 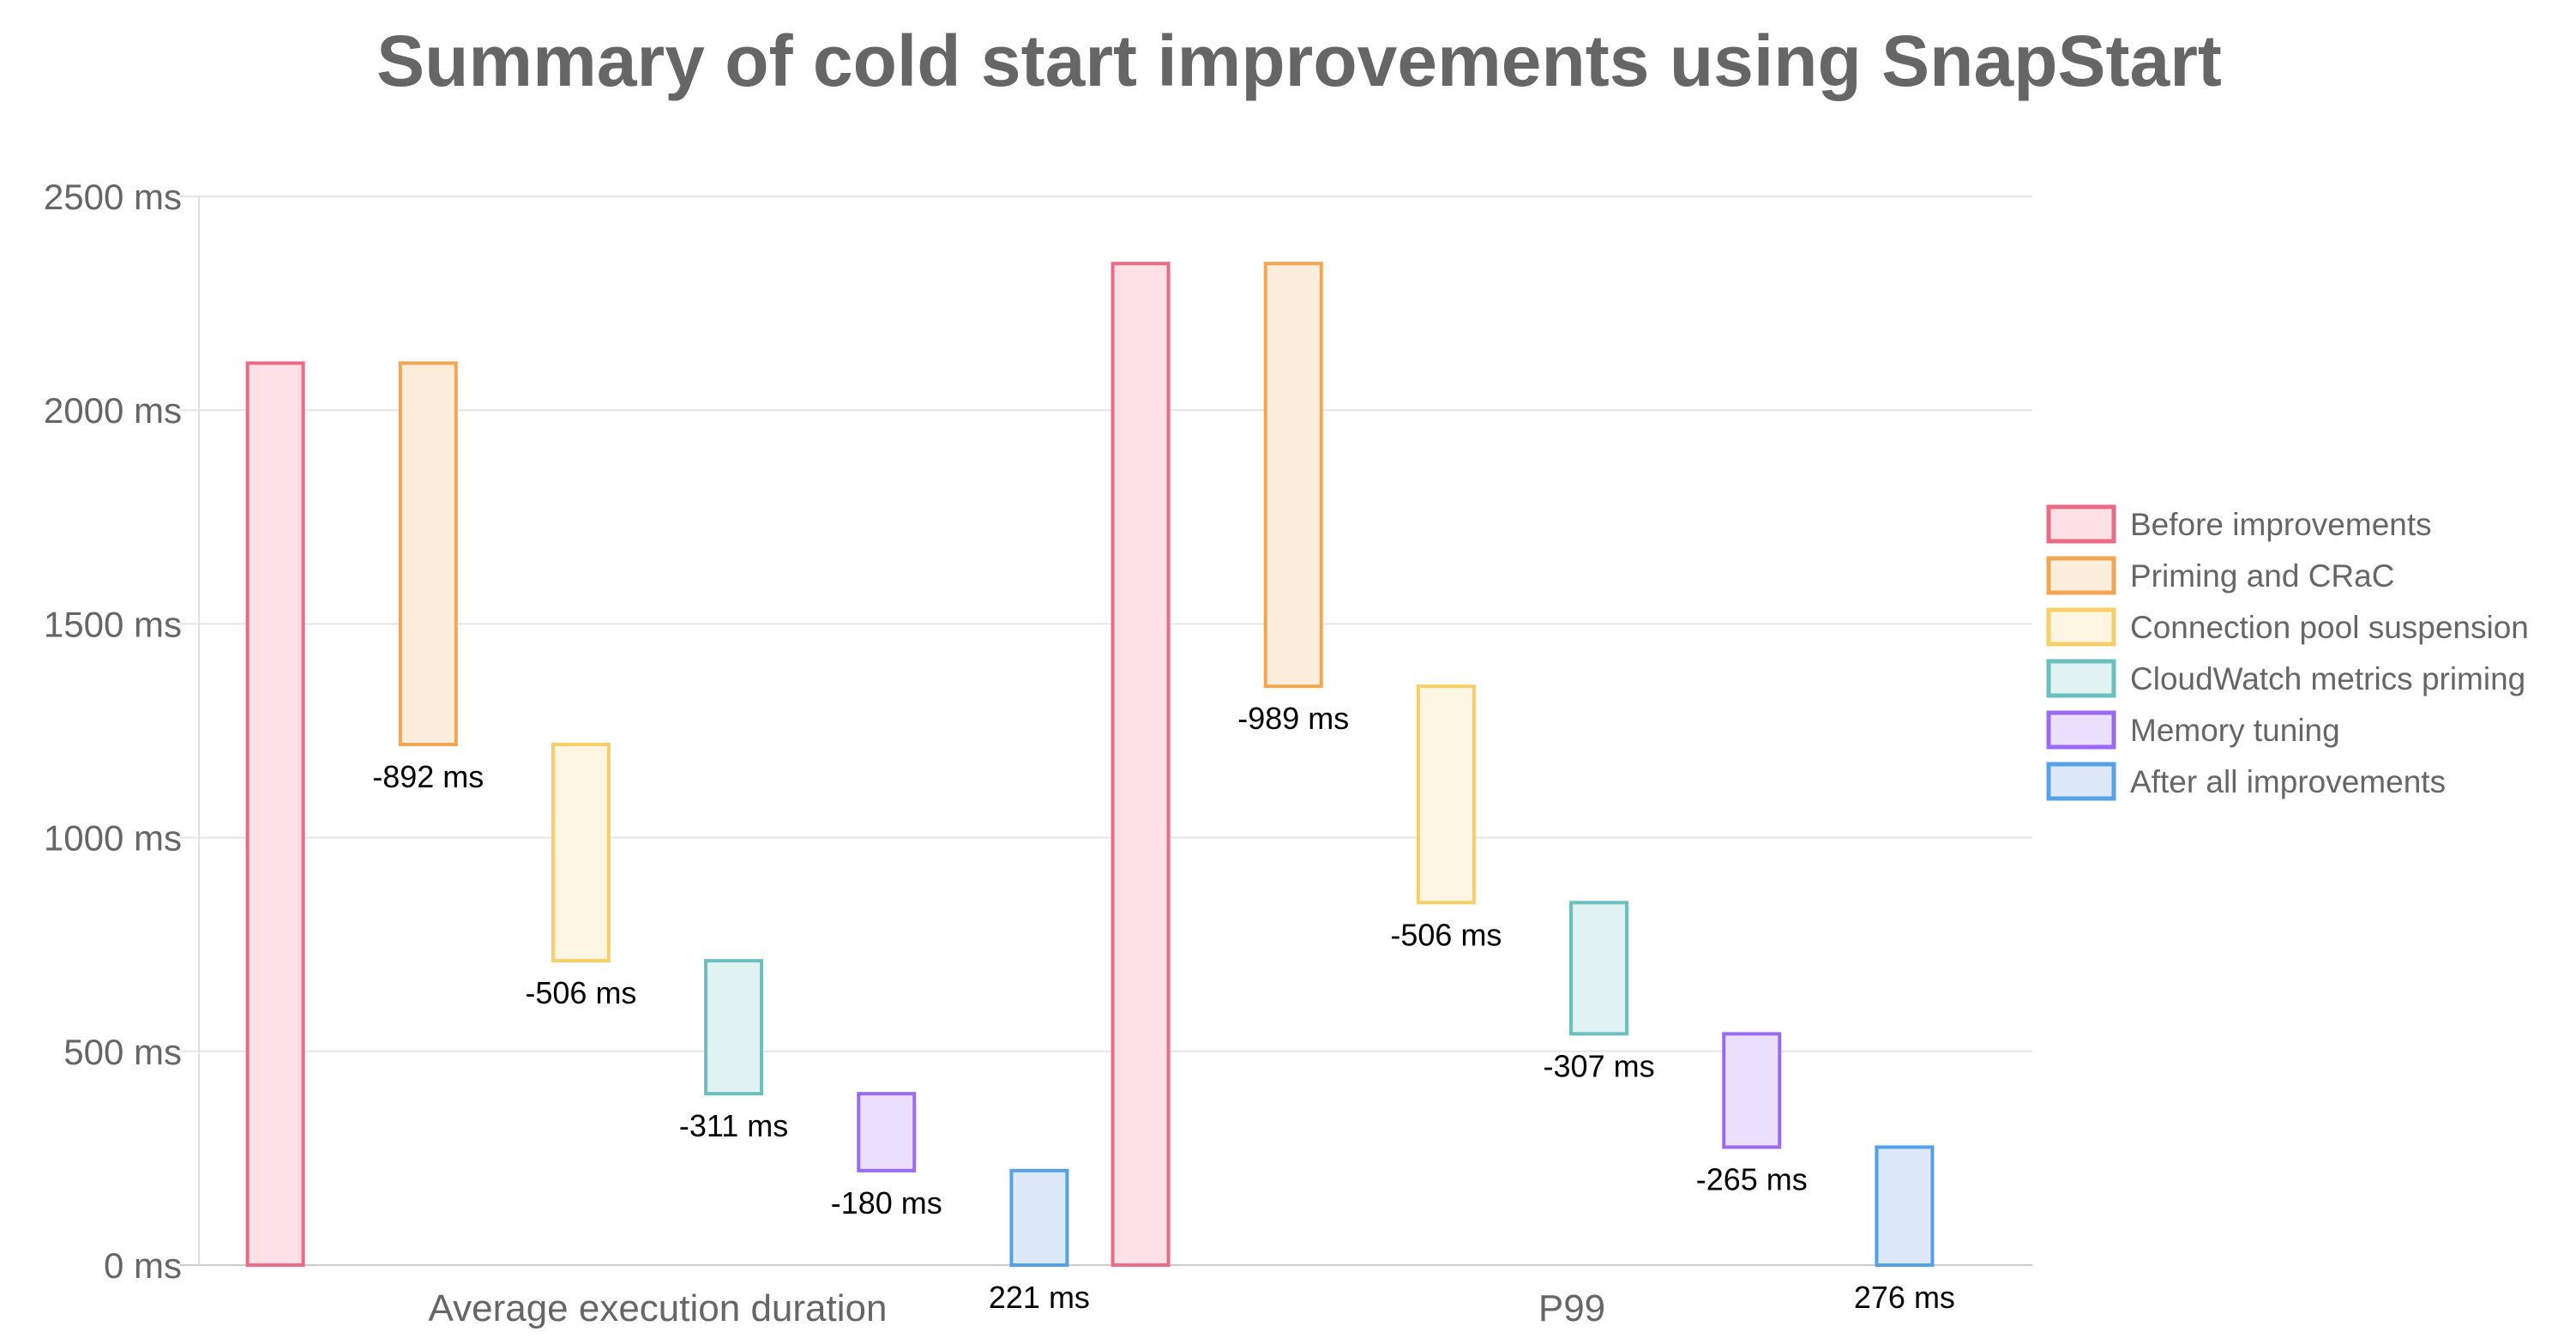 What do you see at coordinates (733, 1125) in the screenshot?
I see `data-label: -311 ms` at bounding box center [733, 1125].